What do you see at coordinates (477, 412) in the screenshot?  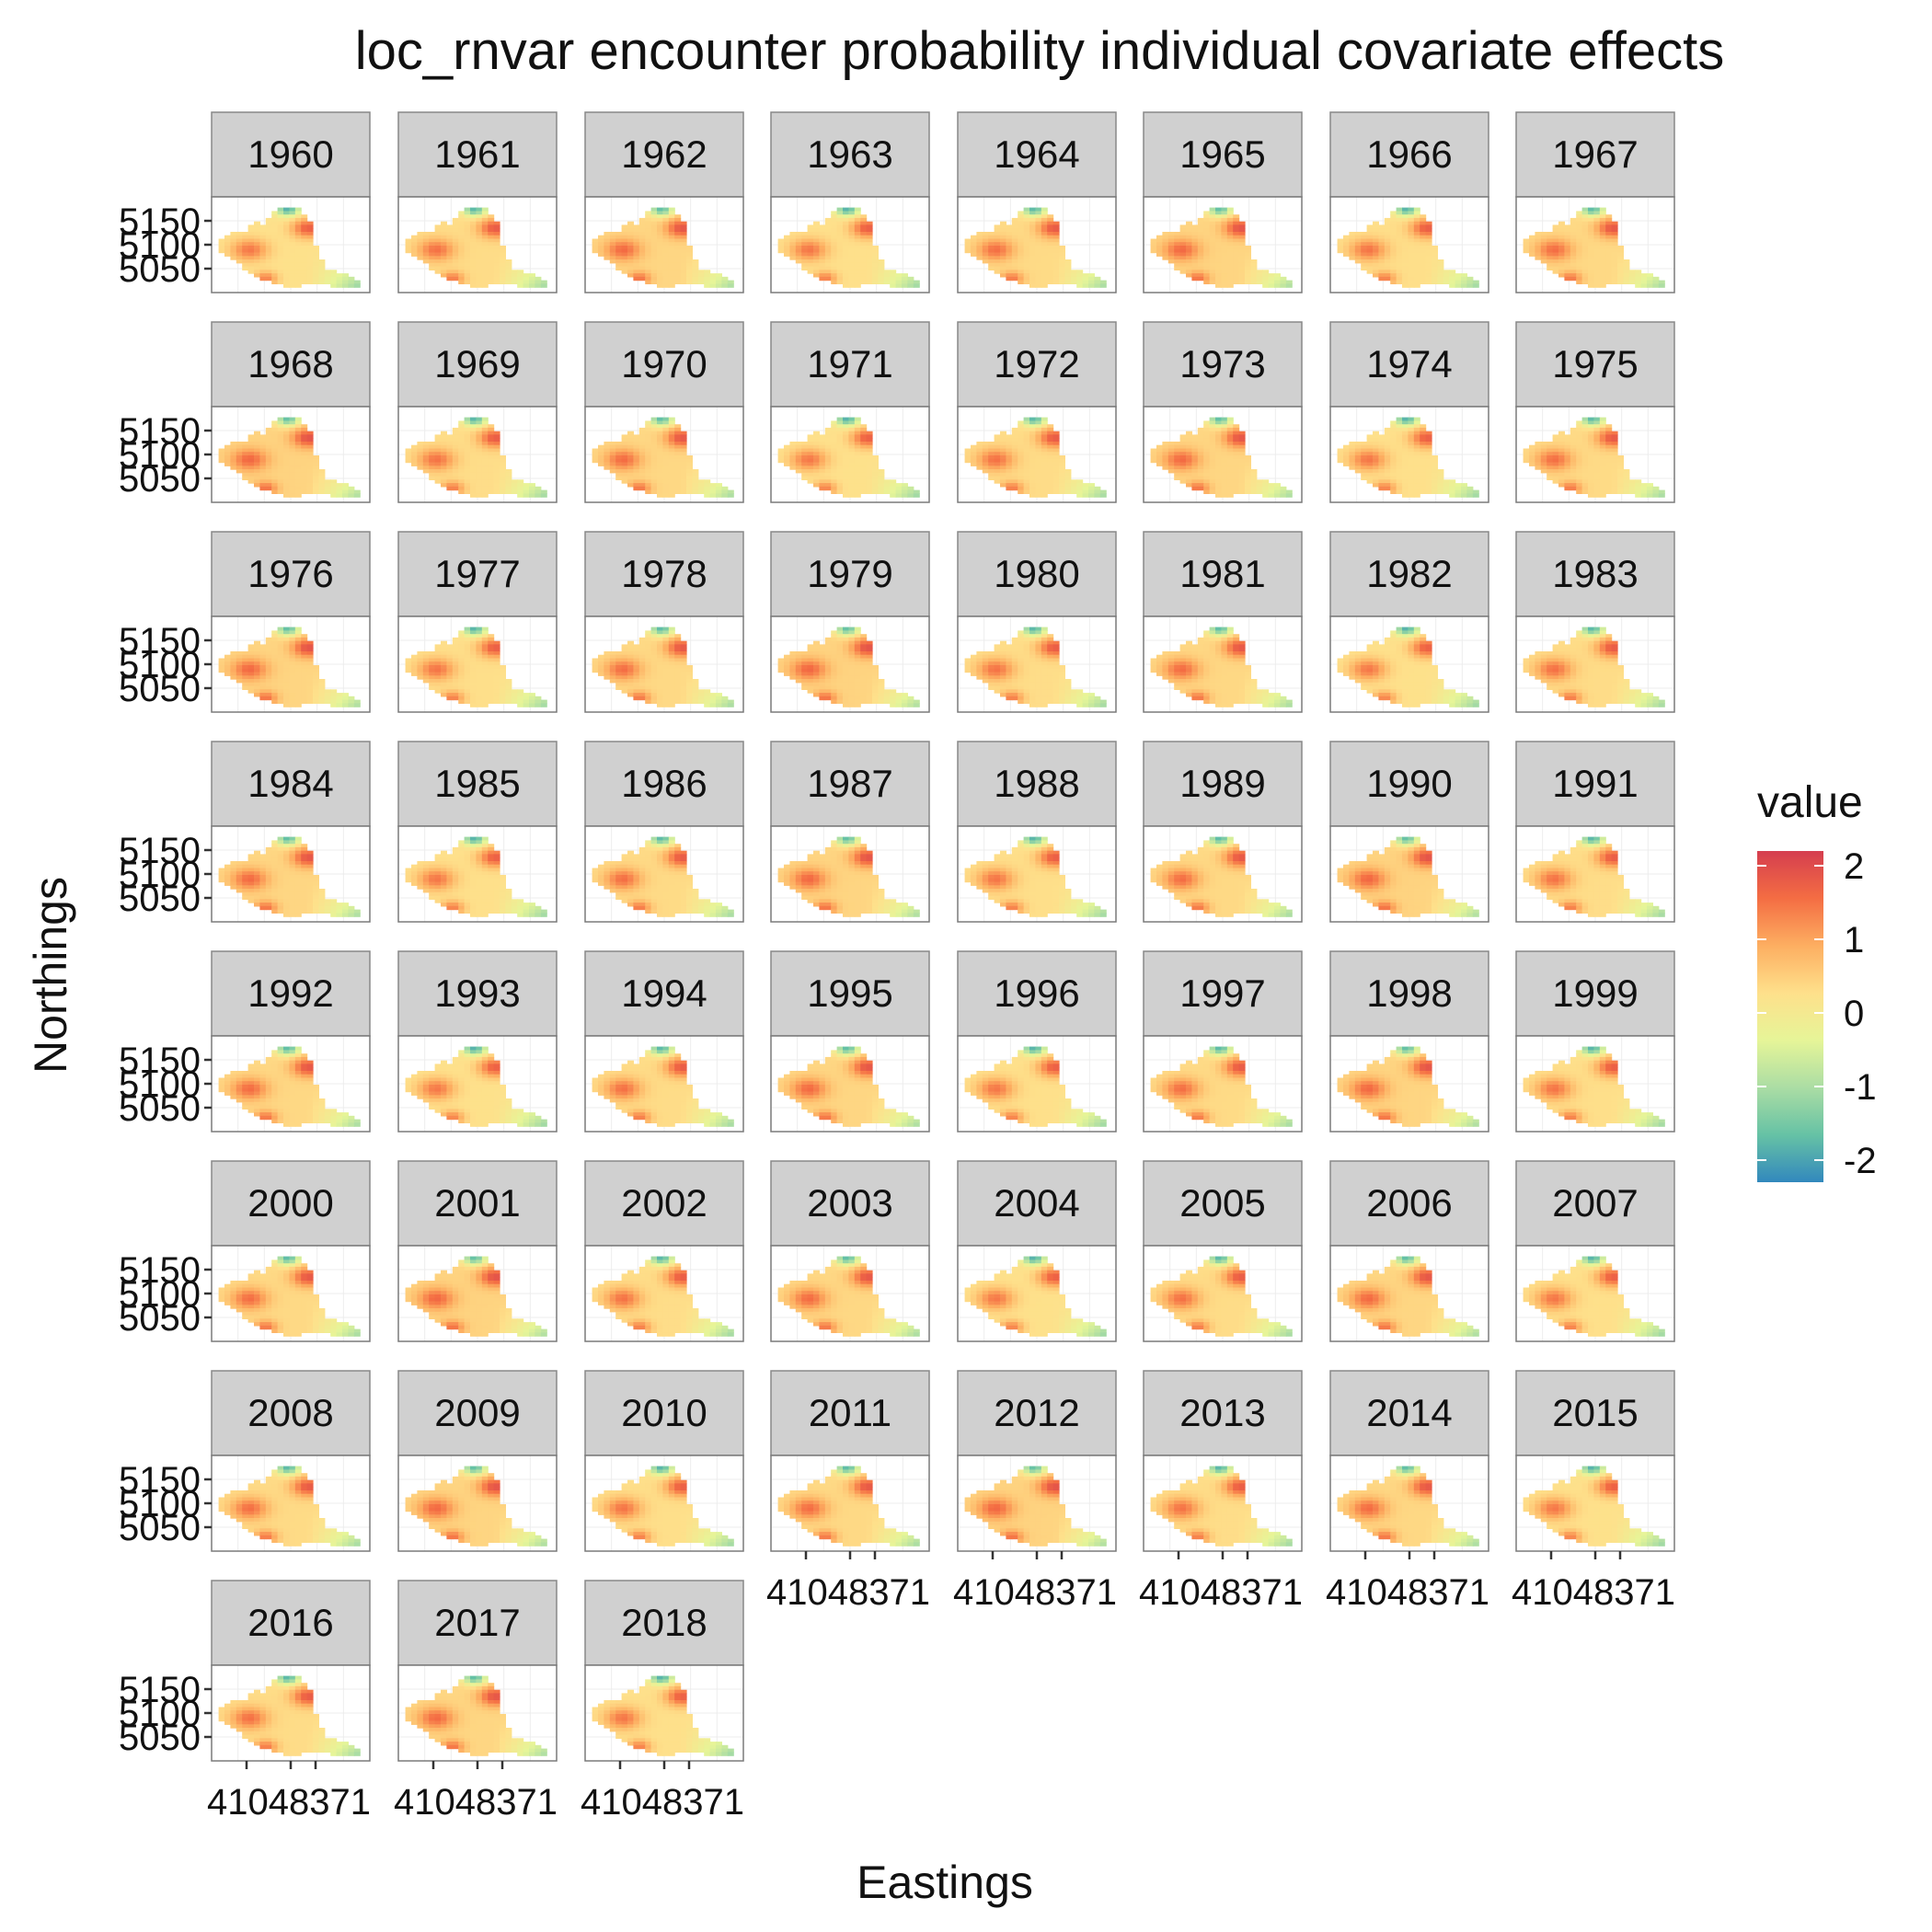 I see `facet-panel-1969: 1969` at bounding box center [477, 412].